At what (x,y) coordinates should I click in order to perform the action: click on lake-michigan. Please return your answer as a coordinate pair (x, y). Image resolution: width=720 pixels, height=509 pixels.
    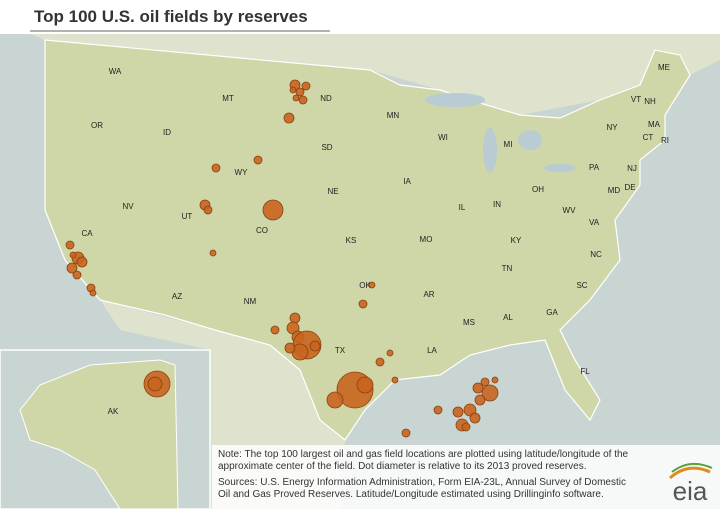
    Looking at the image, I should click on (490, 150).